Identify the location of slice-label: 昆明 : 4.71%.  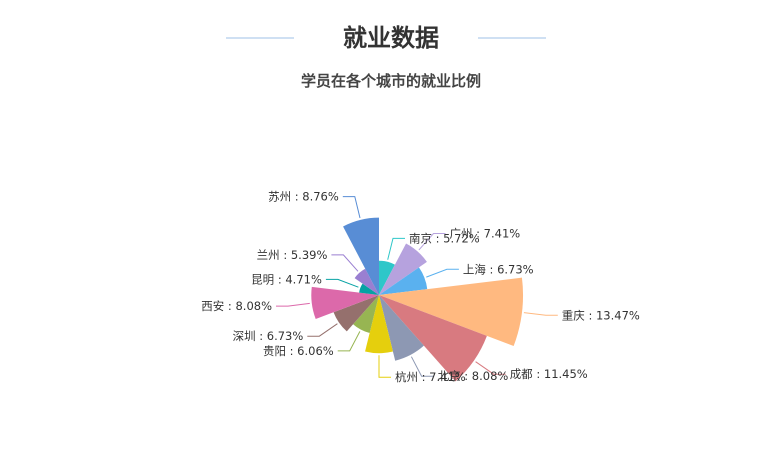
(286, 279).